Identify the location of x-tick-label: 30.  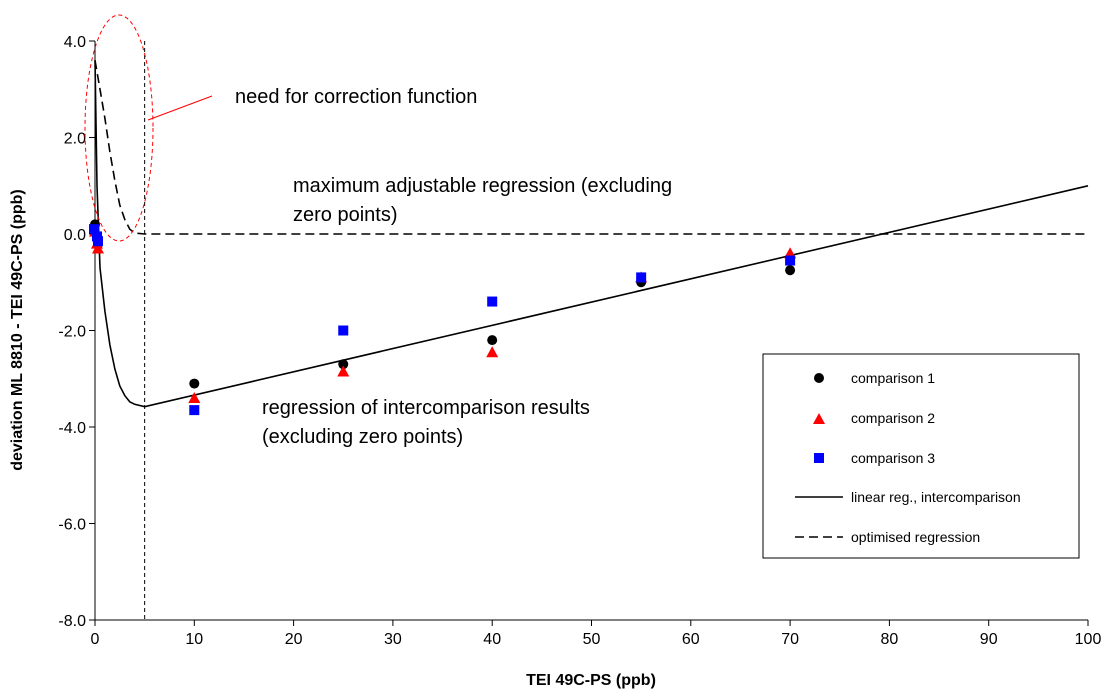
(393, 639).